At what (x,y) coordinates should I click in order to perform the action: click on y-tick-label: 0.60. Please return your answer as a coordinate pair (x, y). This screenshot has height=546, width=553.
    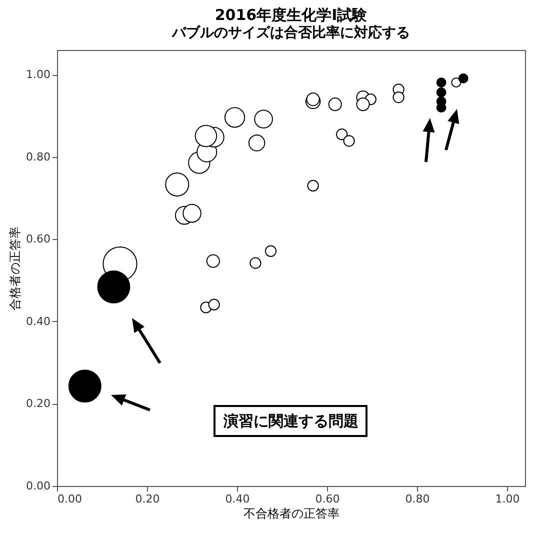
    Looking at the image, I should click on (38, 239).